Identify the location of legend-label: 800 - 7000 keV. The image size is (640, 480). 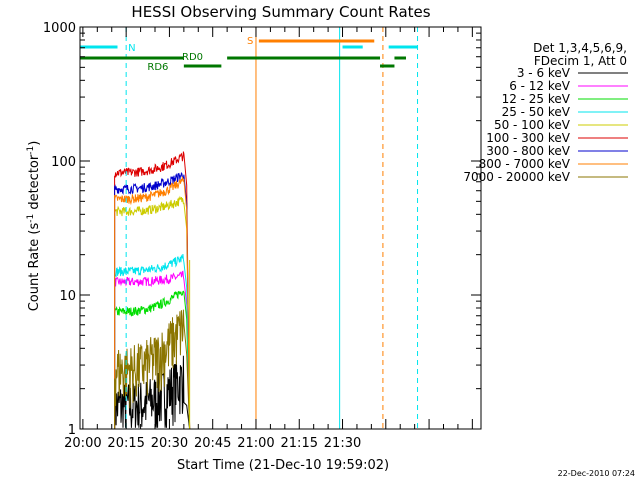
(525, 164).